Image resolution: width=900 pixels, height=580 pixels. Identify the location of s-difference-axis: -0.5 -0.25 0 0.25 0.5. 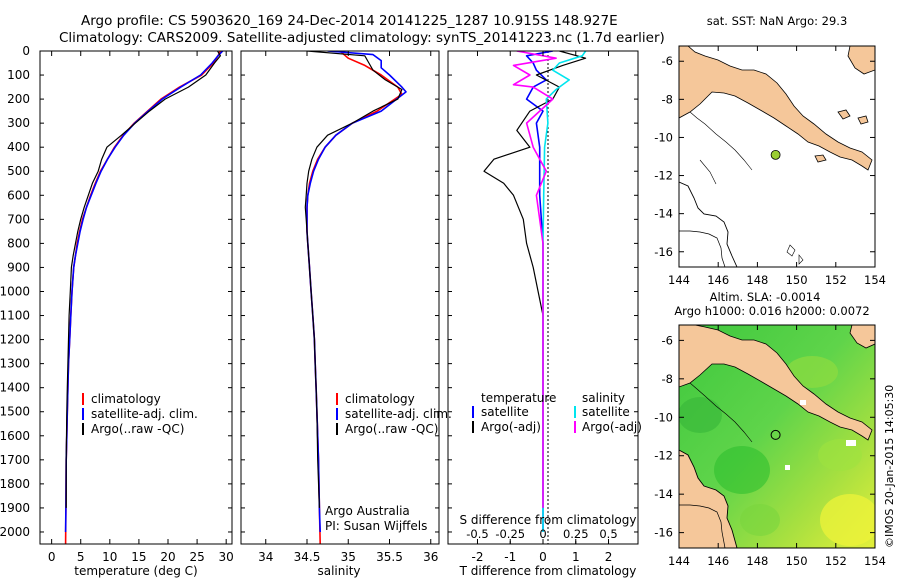
(542, 535).